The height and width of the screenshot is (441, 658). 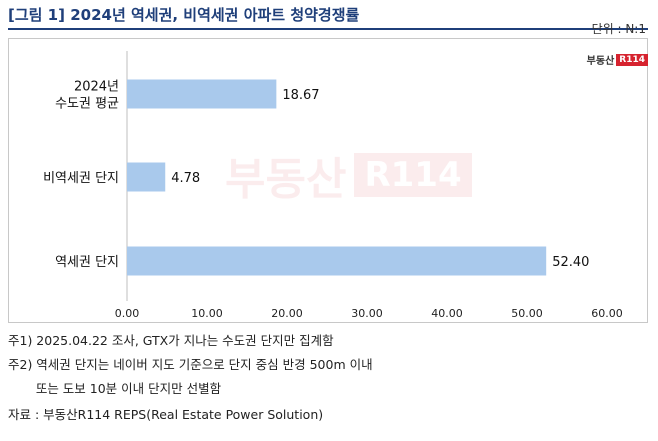 What do you see at coordinates (328, 29) in the screenshot?
I see `title-divider` at bounding box center [328, 29].